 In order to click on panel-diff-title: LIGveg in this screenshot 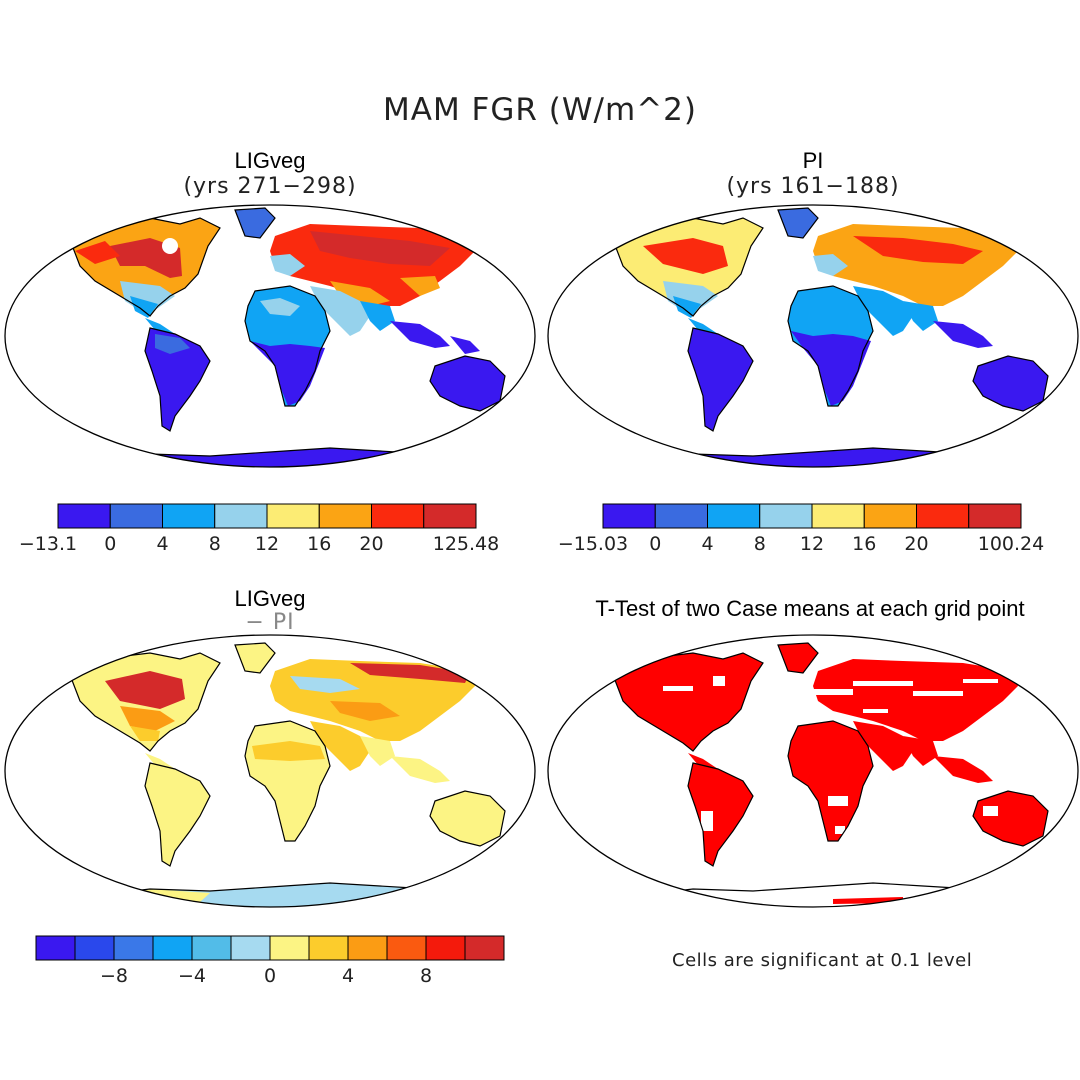, I will do `click(270, 598)`.